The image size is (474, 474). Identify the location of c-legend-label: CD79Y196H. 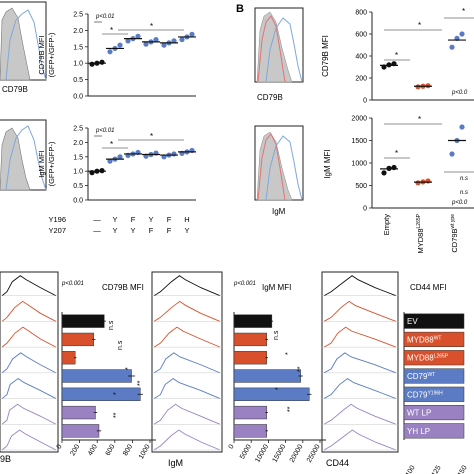
(425, 394).